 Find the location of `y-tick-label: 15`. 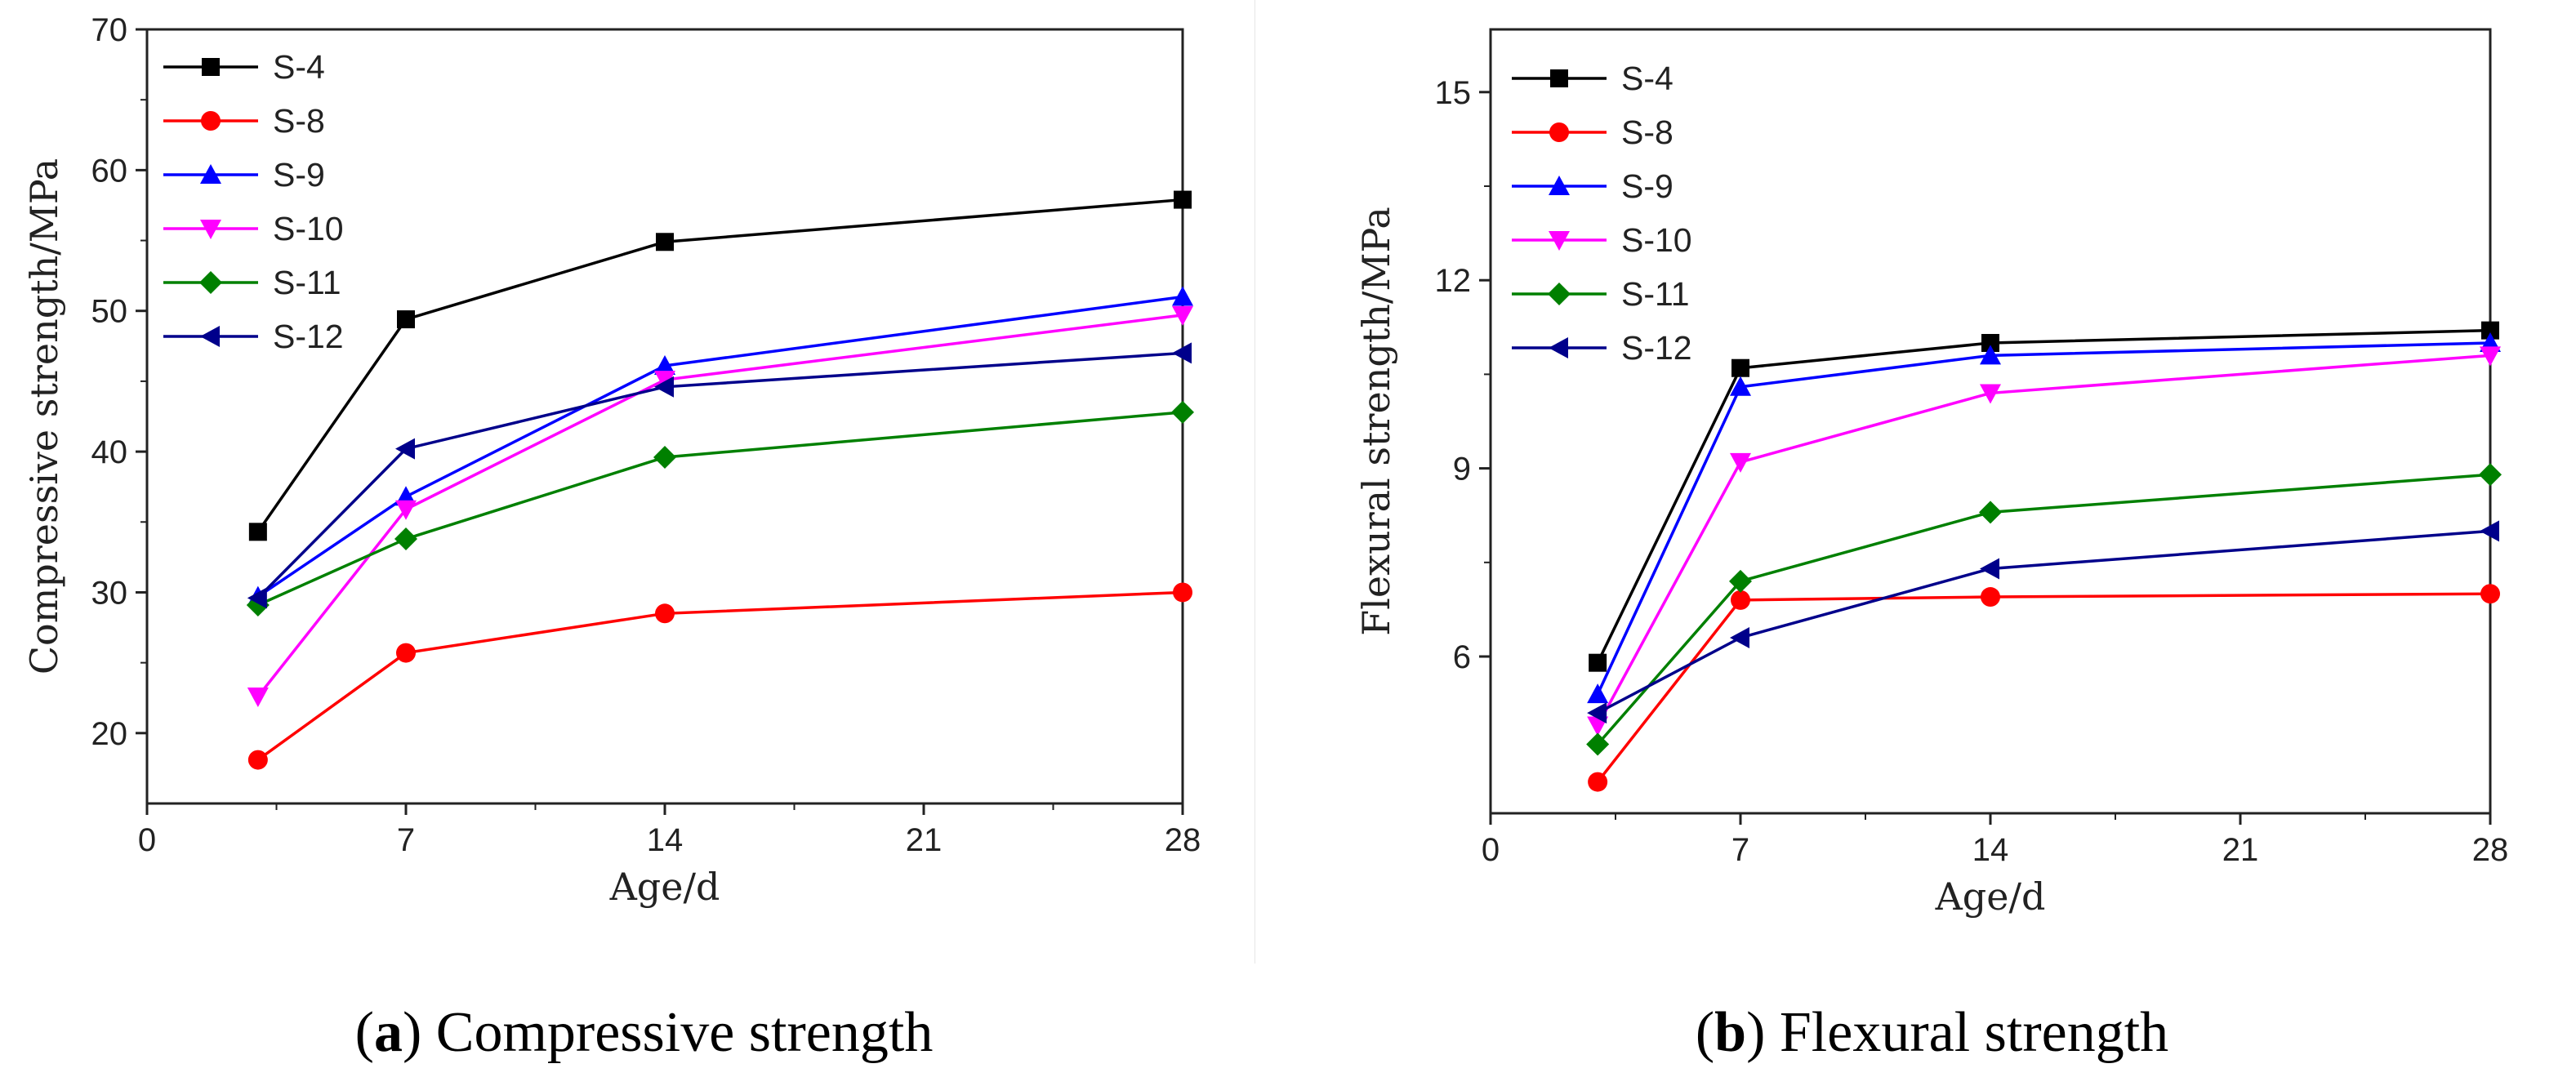

y-tick-label: 15 is located at coordinates (1453, 93).